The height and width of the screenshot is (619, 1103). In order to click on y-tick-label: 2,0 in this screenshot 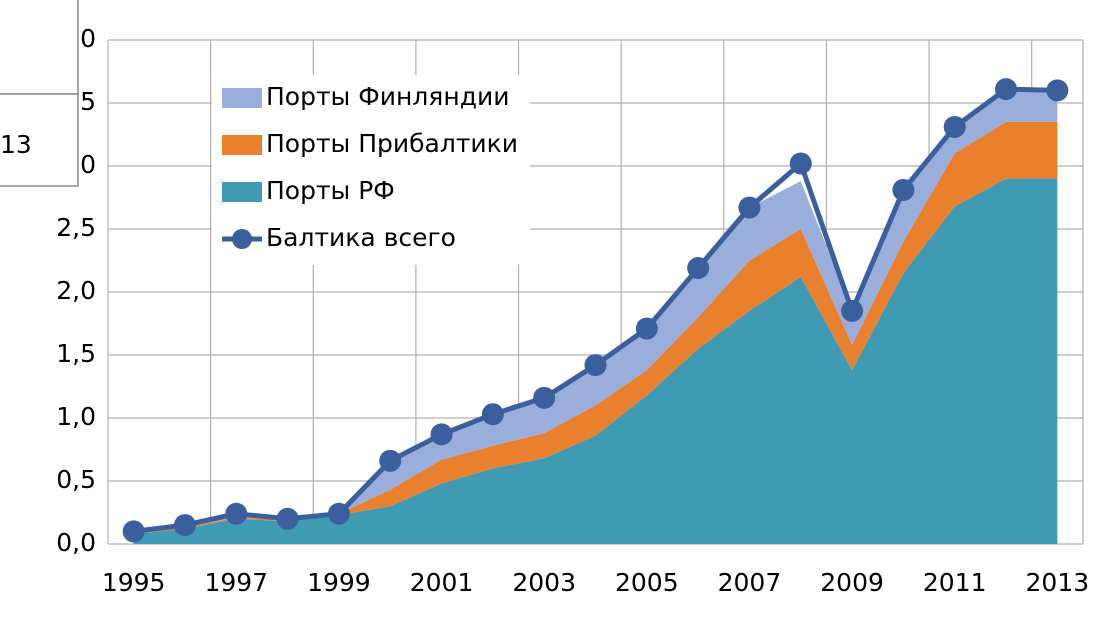, I will do `click(76, 290)`.